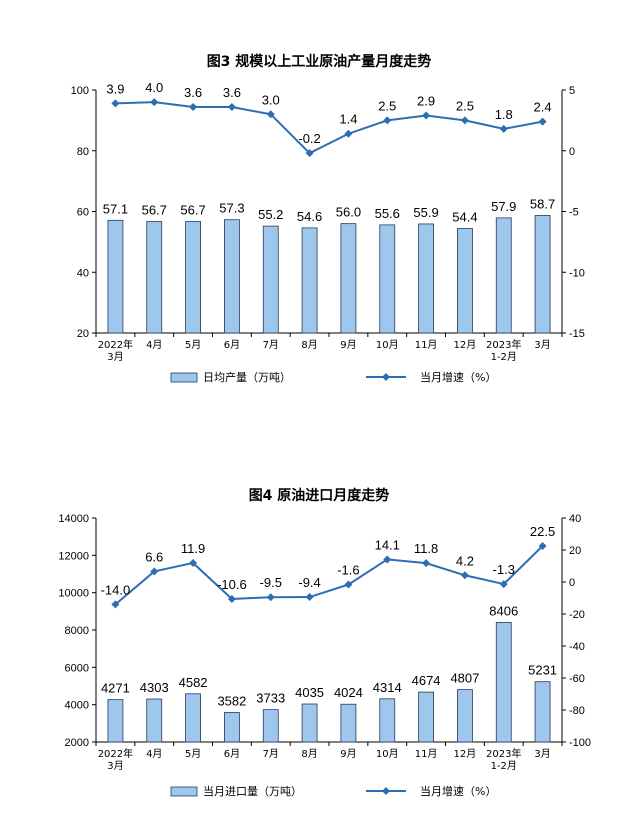  What do you see at coordinates (319, 61) in the screenshot?
I see `chart-title: 图3 规模以上工业原油产量月度走势` at bounding box center [319, 61].